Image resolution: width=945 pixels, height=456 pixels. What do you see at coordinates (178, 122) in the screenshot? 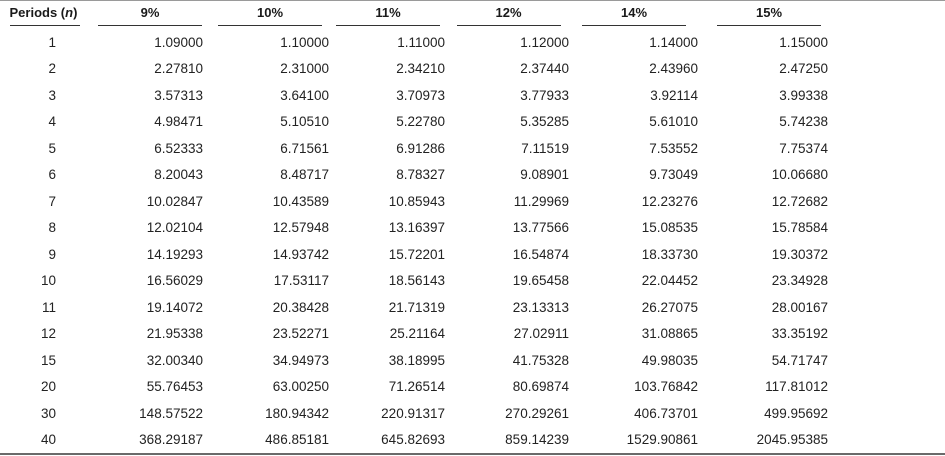
I see `value-cell: 4.98471` at bounding box center [178, 122].